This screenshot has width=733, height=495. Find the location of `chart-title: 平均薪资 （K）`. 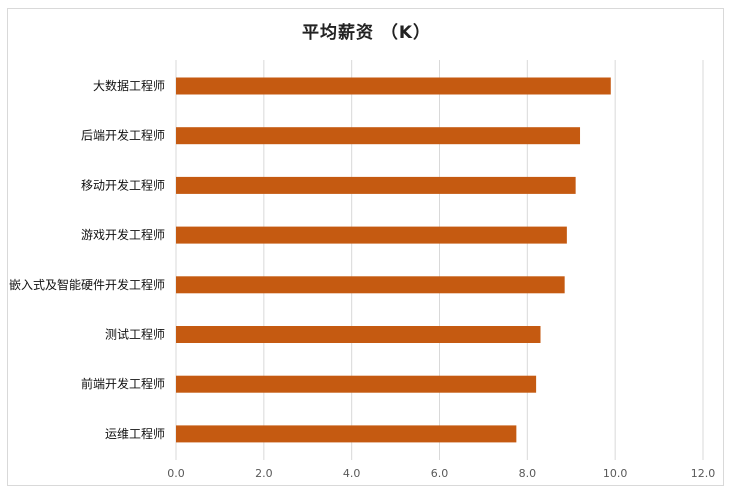

chart-title: 平均薪资 （K） is located at coordinates (366, 33).